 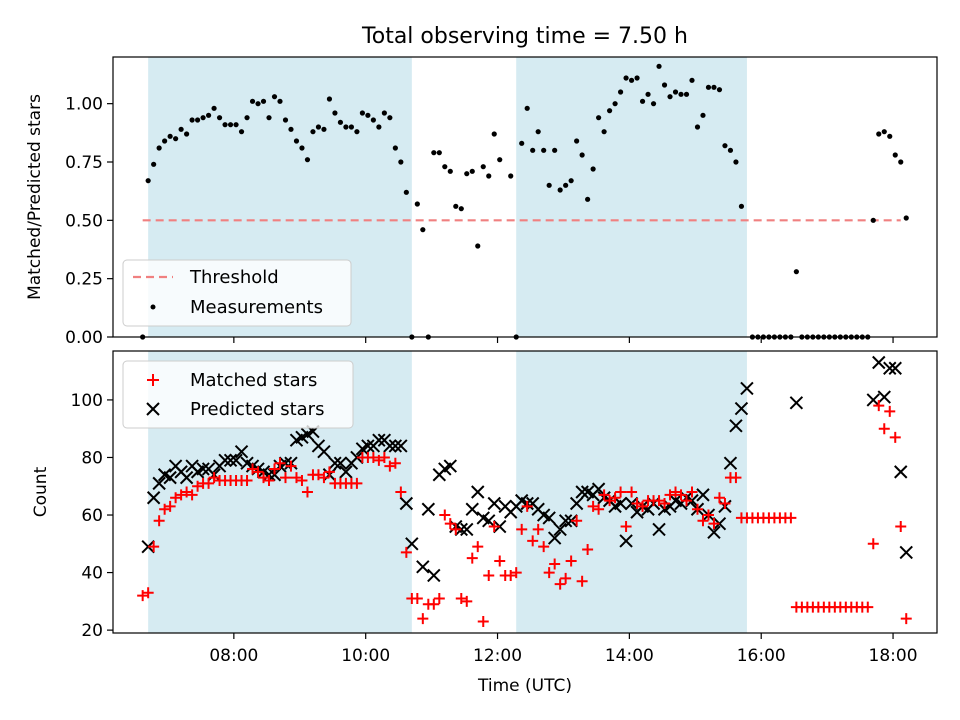 I want to click on bottom-xtick-label-4: 16:00, so click(x=761, y=656).